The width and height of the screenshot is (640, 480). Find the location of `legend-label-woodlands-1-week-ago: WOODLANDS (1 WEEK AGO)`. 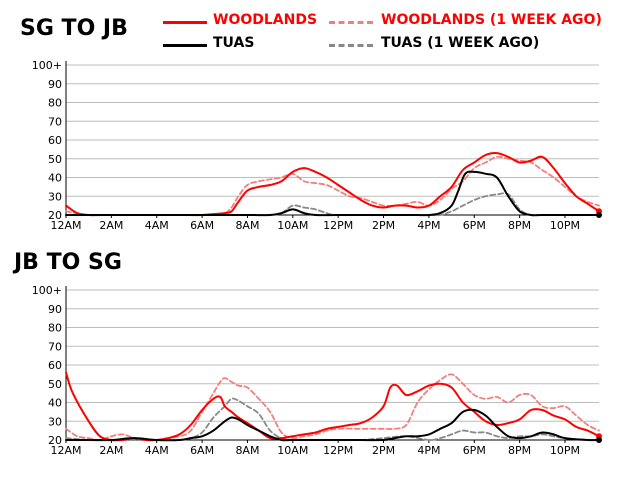

legend-label-woodlands-1-week-ago: WOODLANDS (1 WEEK AGO) is located at coordinates (491, 20).